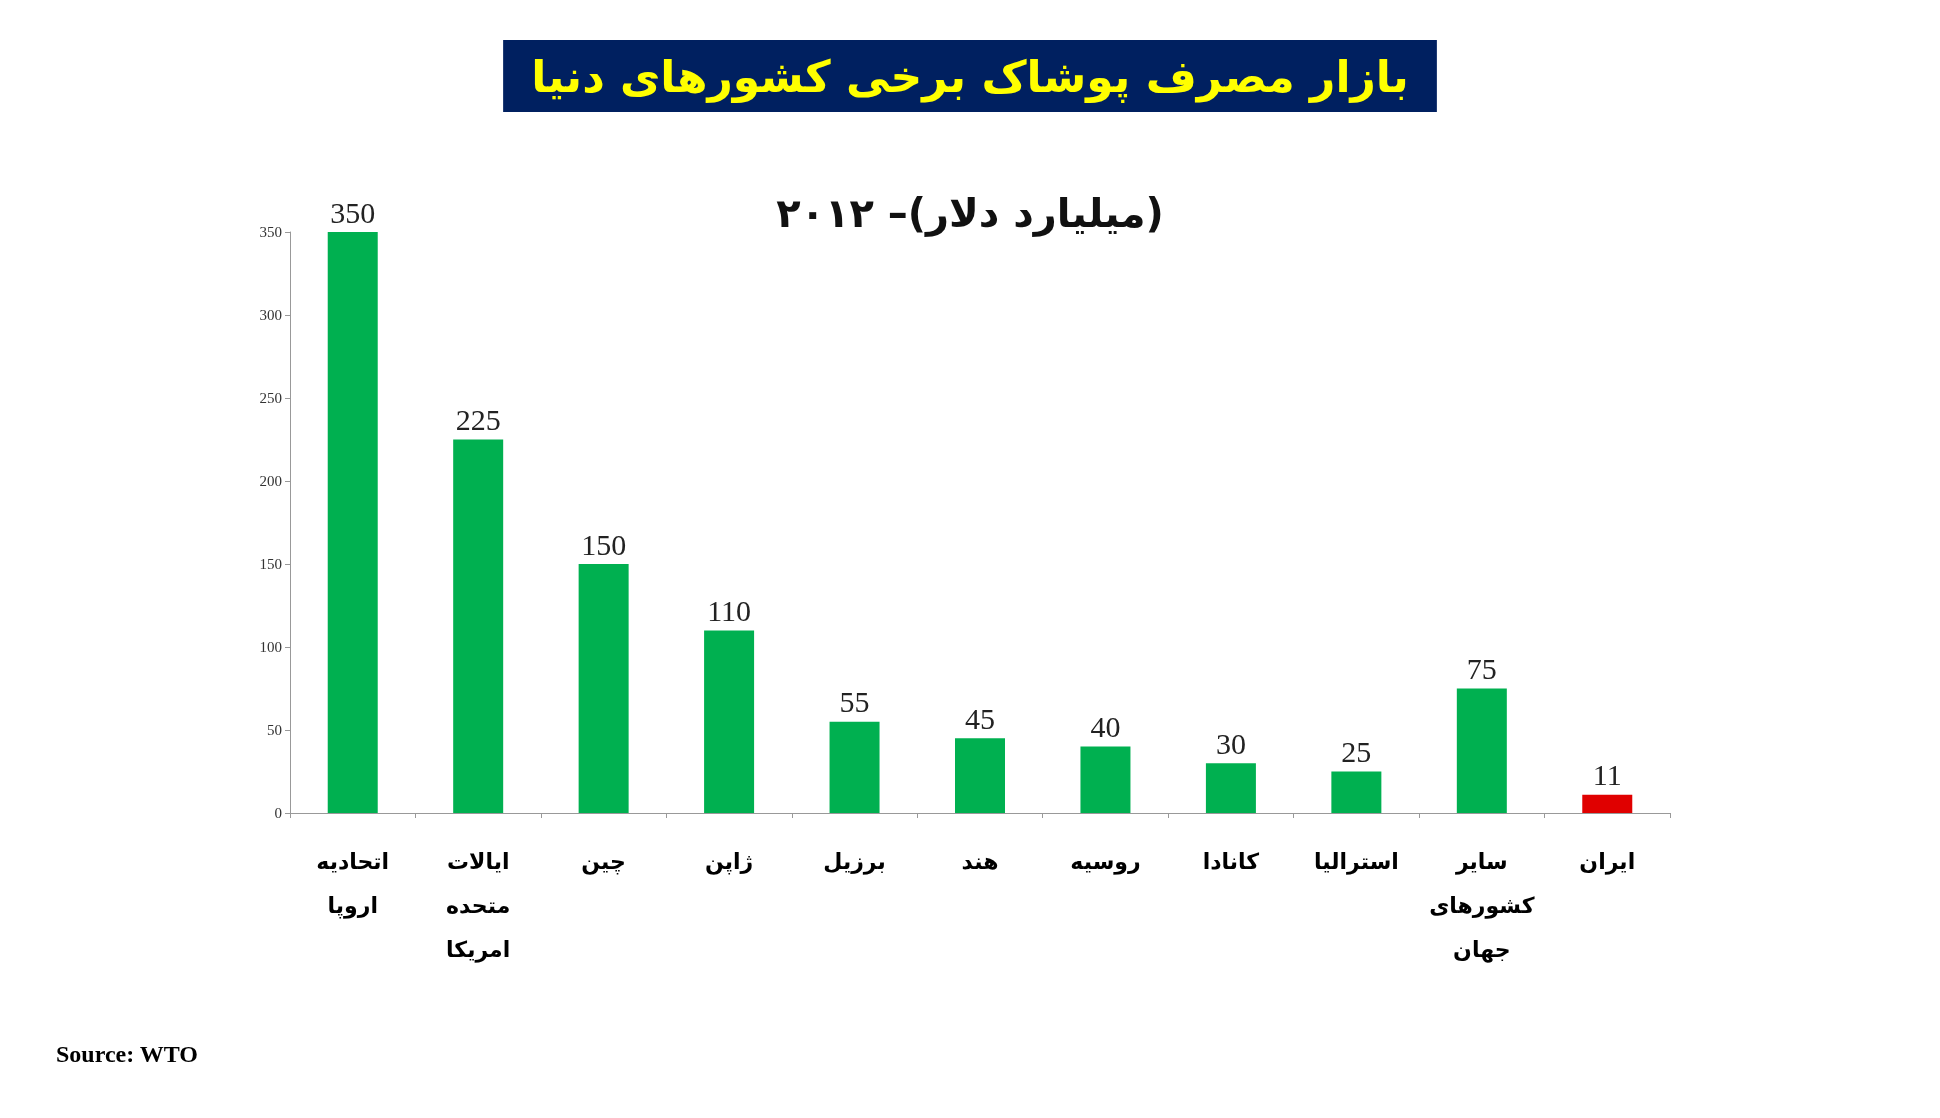 The image size is (1940, 1118). Describe the element at coordinates (270, 481) in the screenshot. I see `y-tick-label: 200` at that location.